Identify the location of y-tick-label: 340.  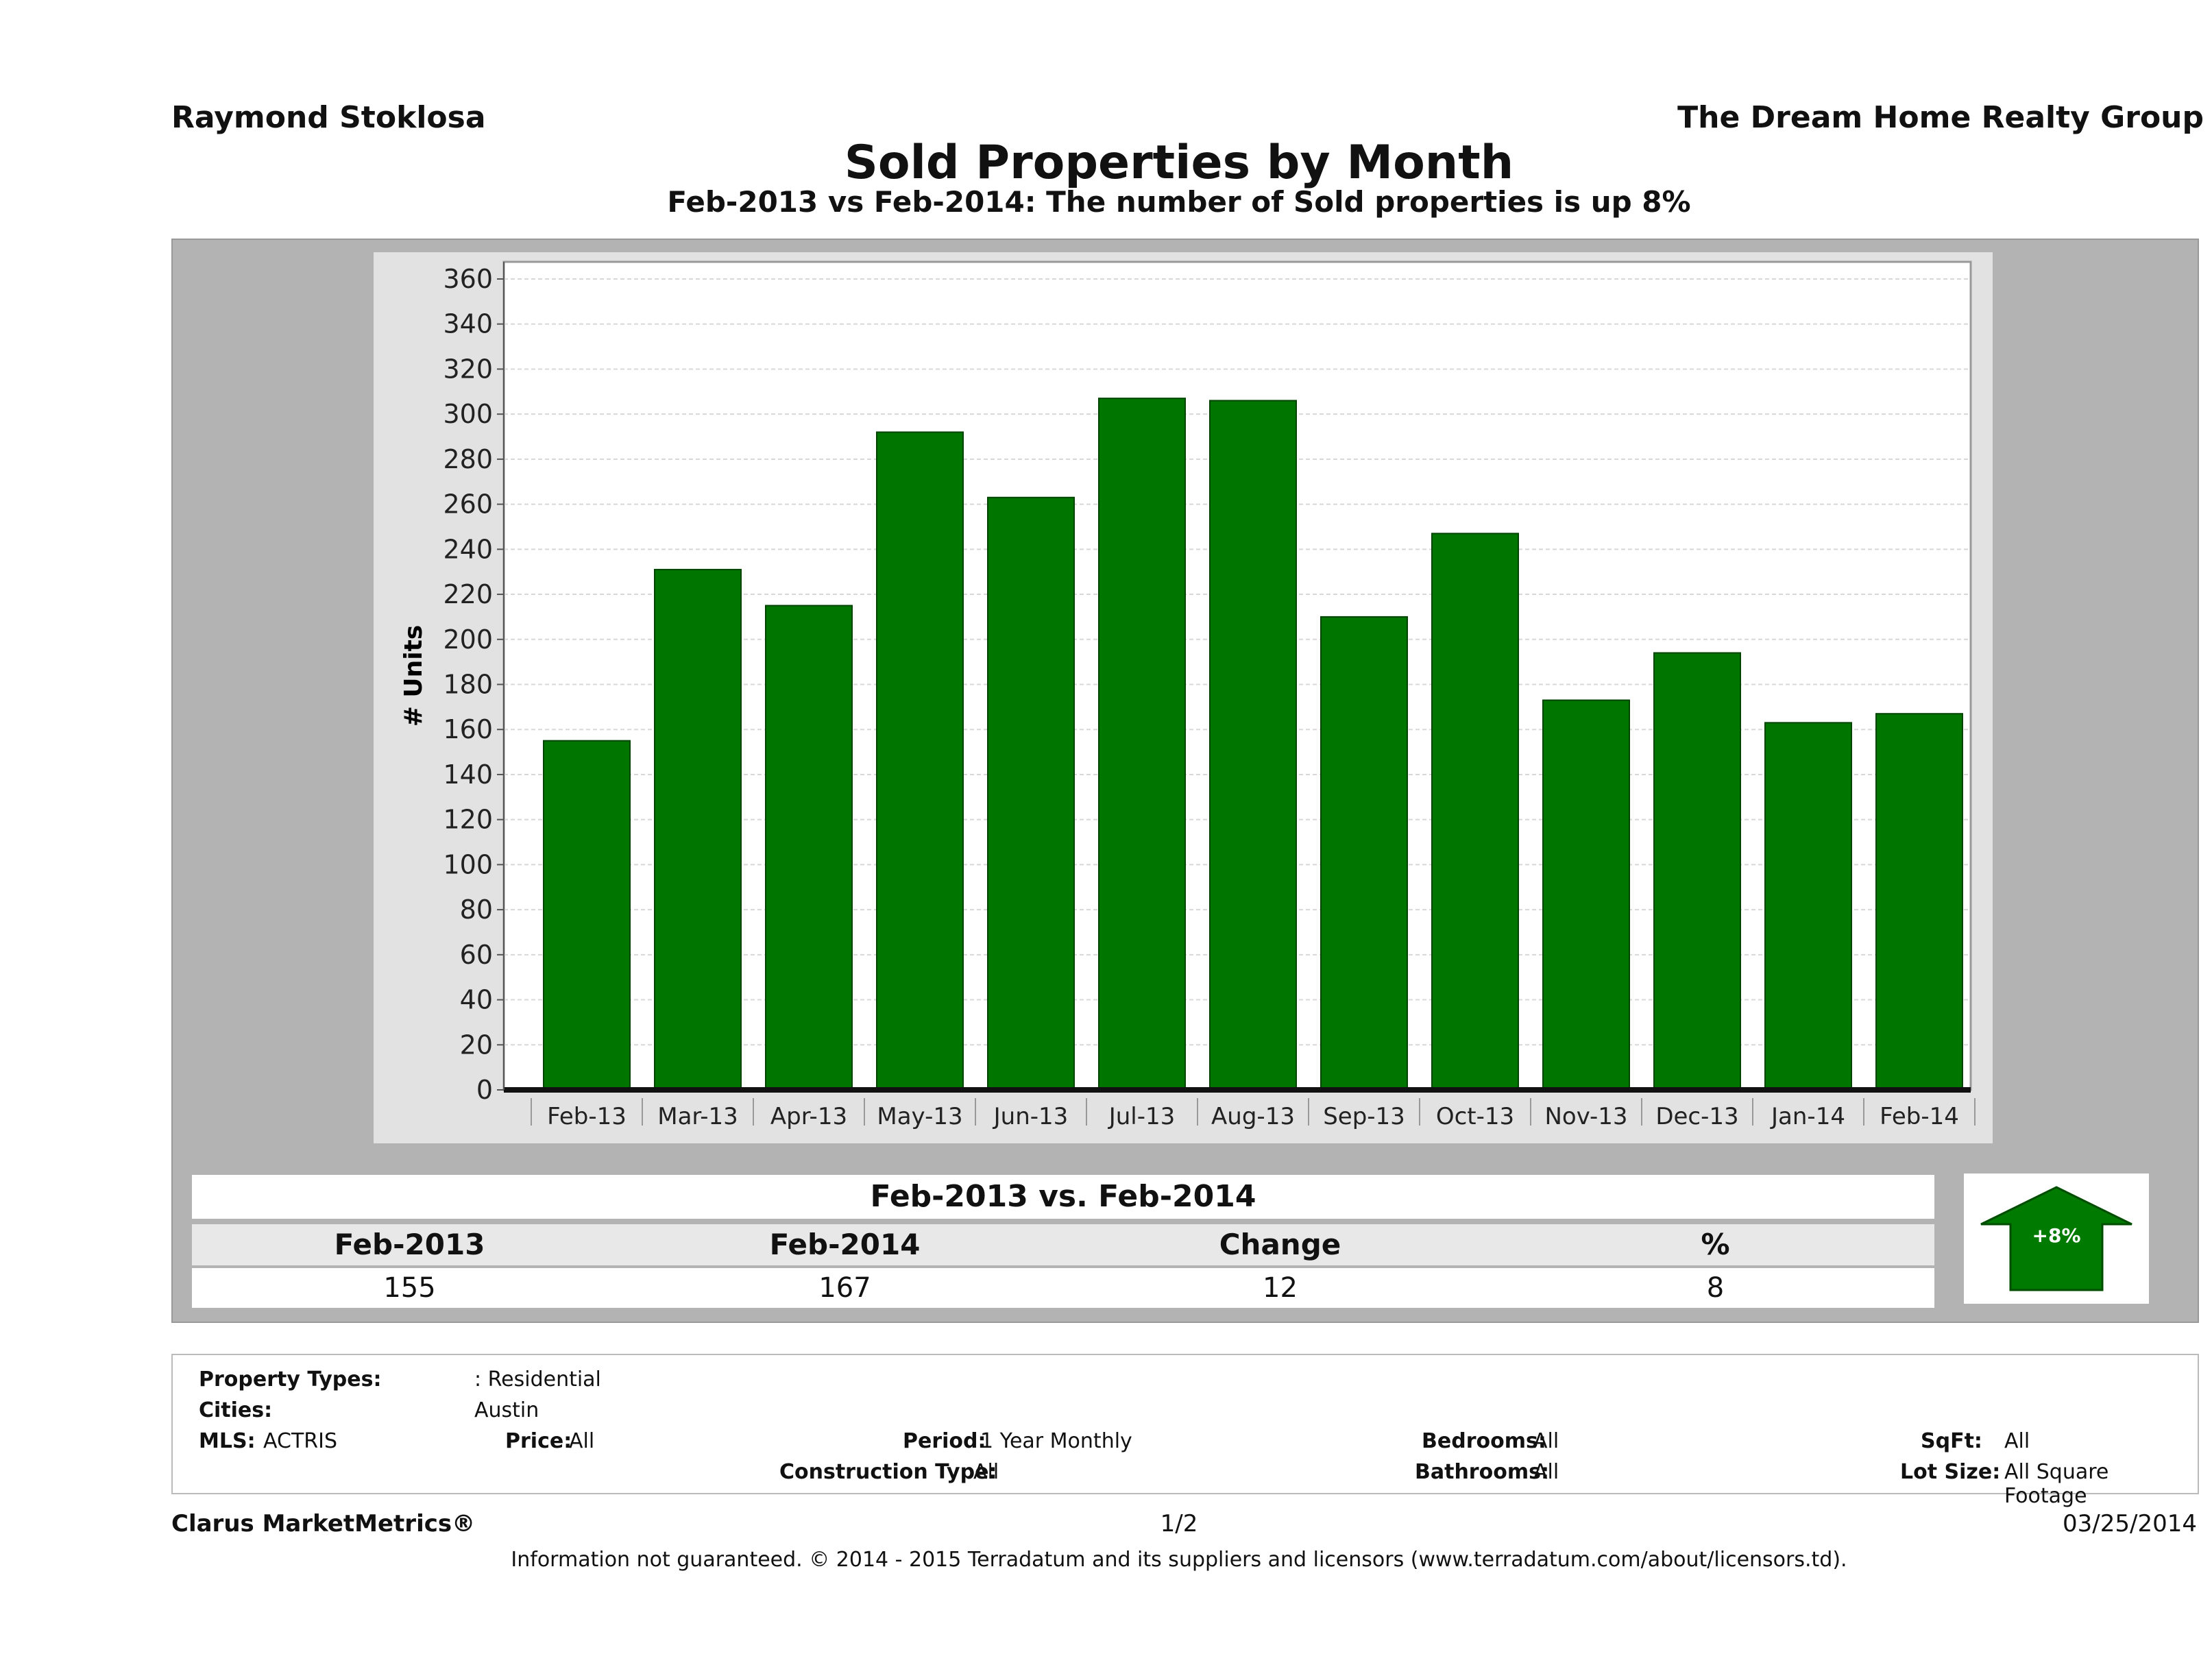
(468, 324).